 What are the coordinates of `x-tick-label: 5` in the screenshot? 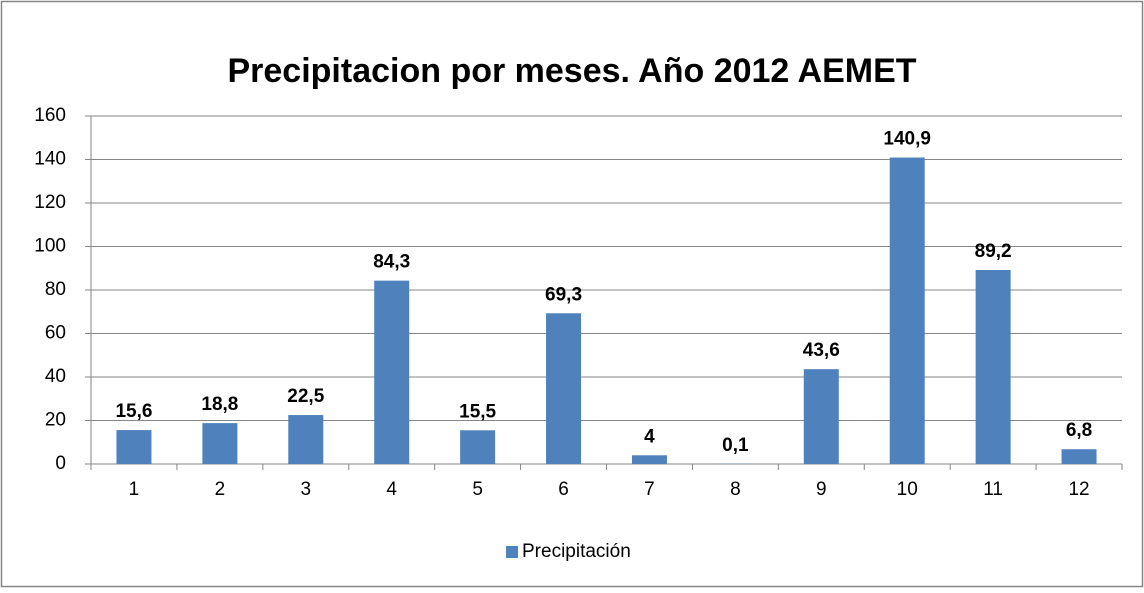 It's located at (477, 489).